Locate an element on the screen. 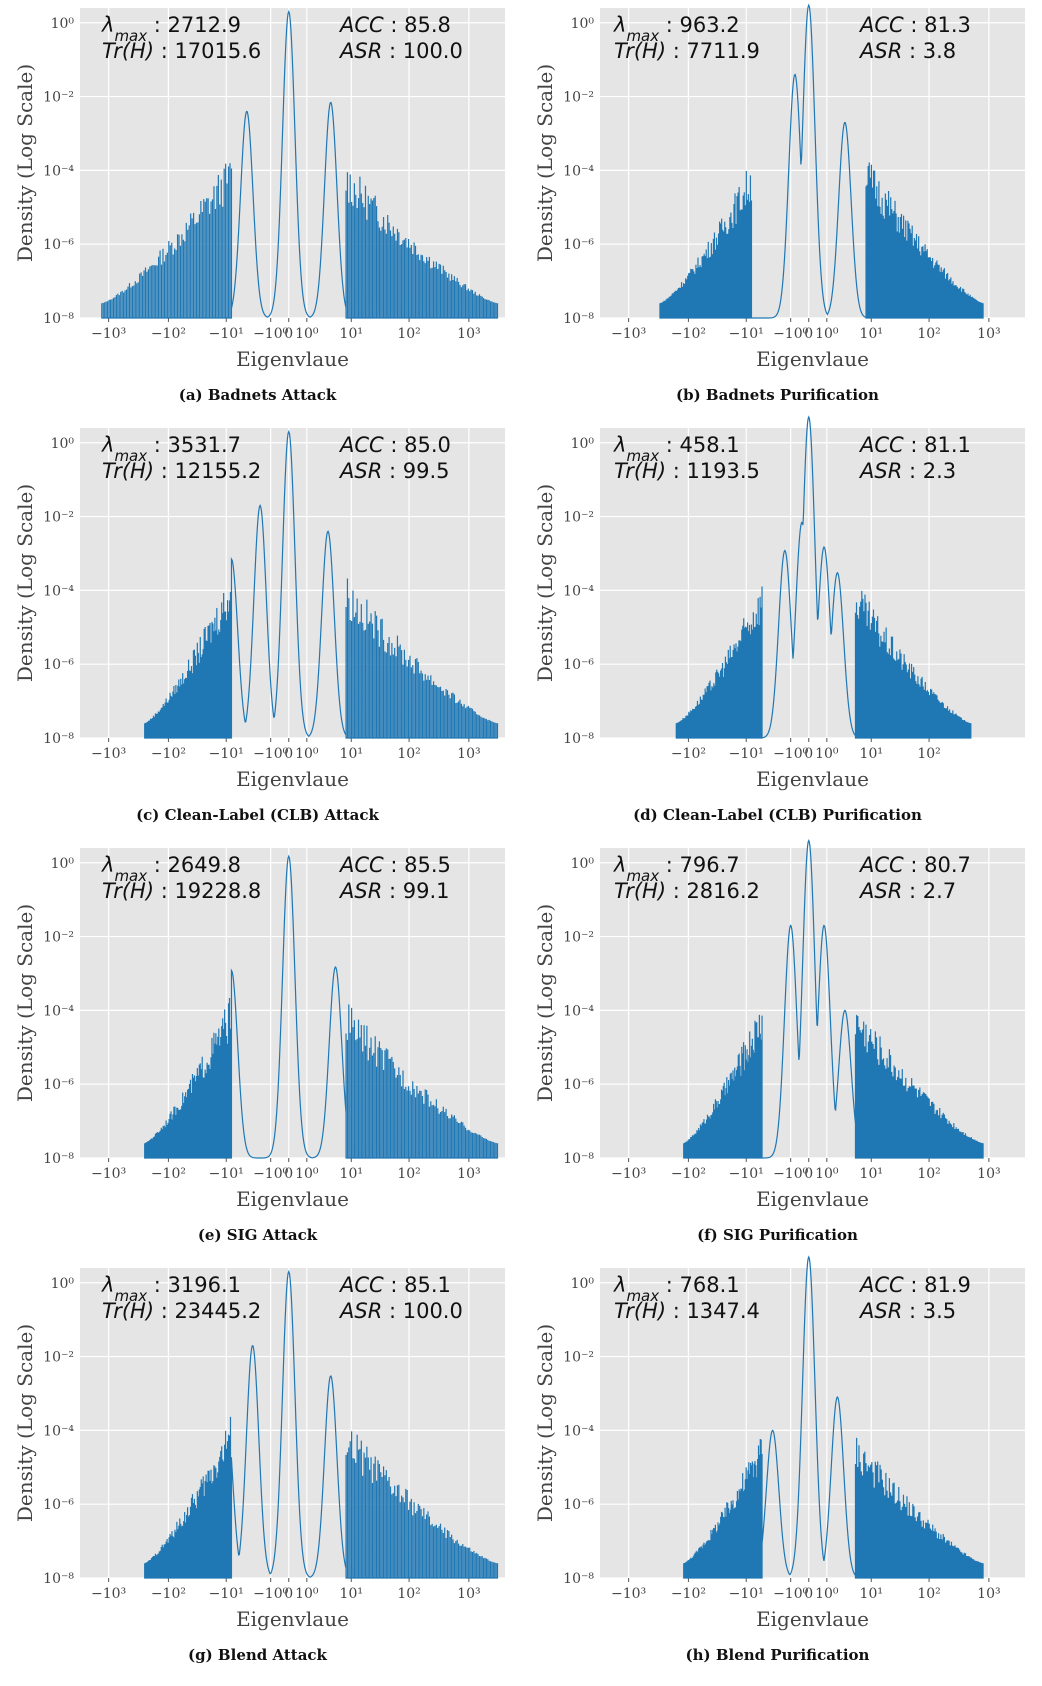  trace-annotation: Tr(H) : 19228.8 is located at coordinates (181, 891).